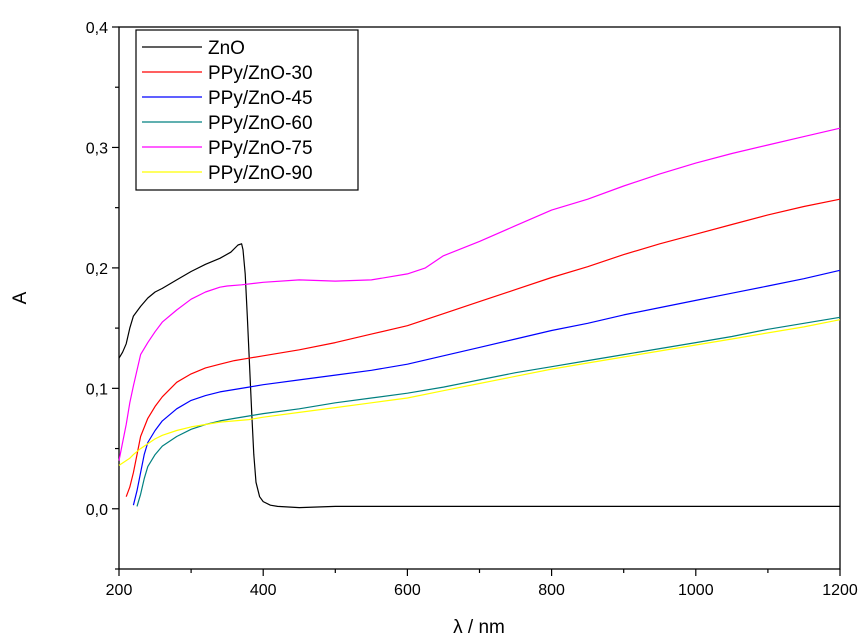 The height and width of the screenshot is (639, 866). Describe the element at coordinates (479, 627) in the screenshot. I see `x-axis-title: λ / nm` at that location.